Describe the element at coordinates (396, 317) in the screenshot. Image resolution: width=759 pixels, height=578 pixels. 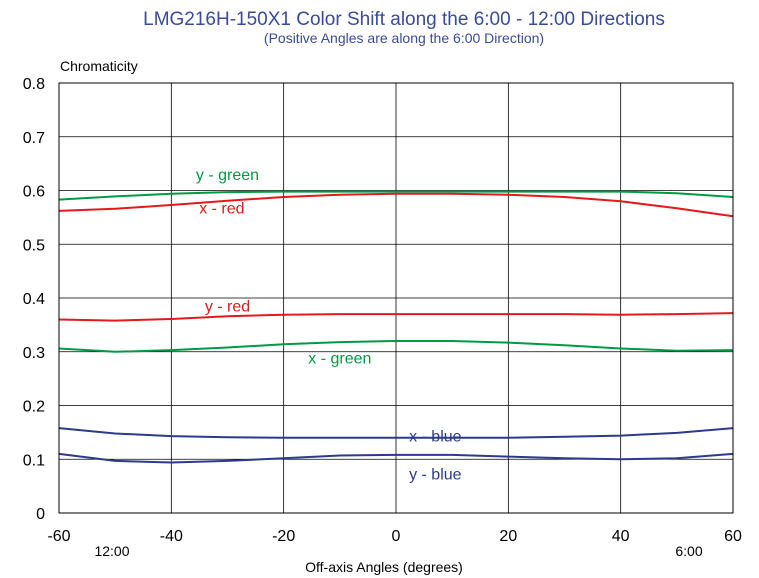
I see `series-line-y-red` at that location.